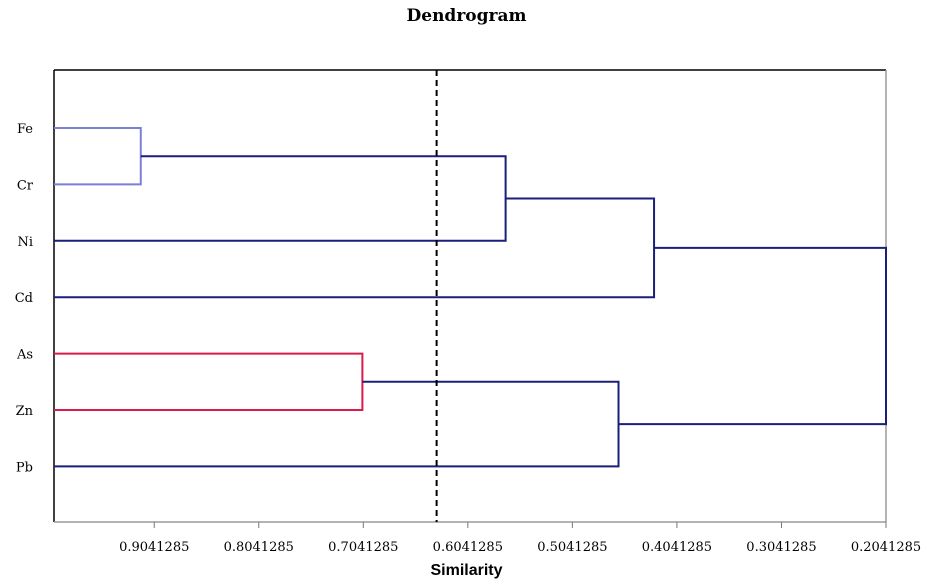  What do you see at coordinates (355, 248) in the screenshot?
I see `cluster-link-c4` at bounding box center [355, 248].